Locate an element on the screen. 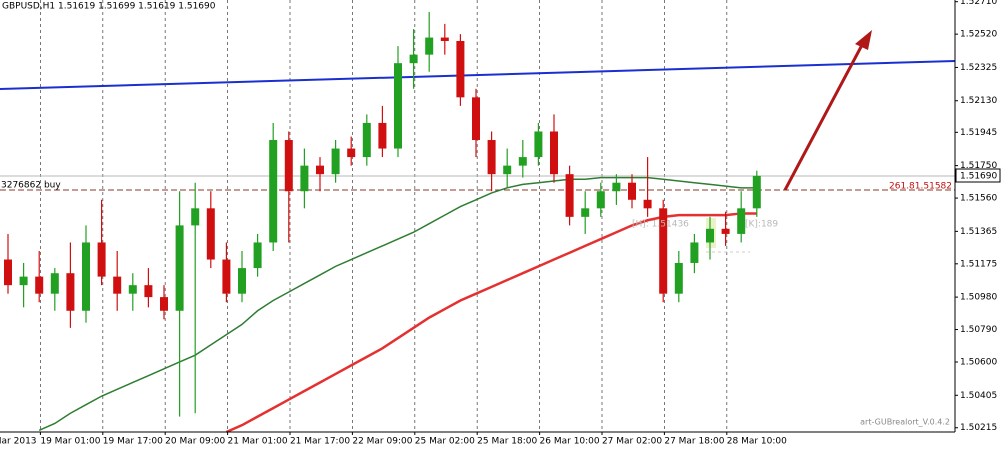 This screenshot has width=1002, height=454. y-tick-label: 1.51560 is located at coordinates (978, 199).